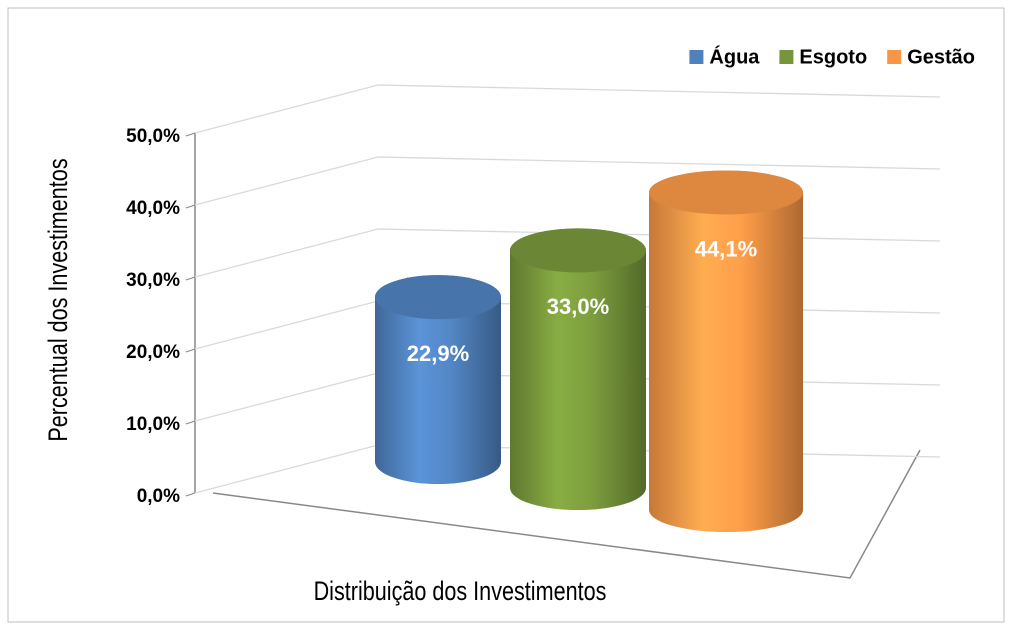  Describe the element at coordinates (734, 56) in the screenshot. I see `legend-label: Água` at that location.